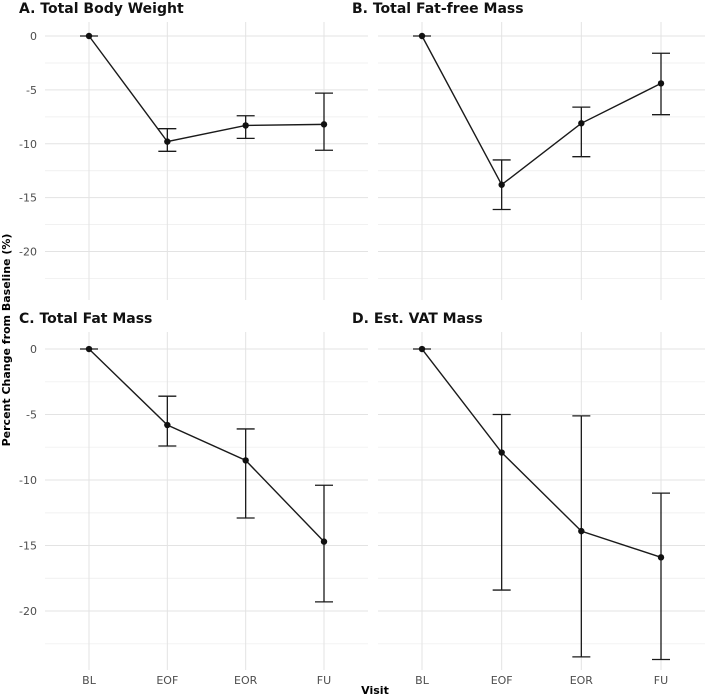 The height and width of the screenshot is (699, 709). Describe the element at coordinates (85, 319) in the screenshot. I see `panel-title: C. Total Fat Mass` at that location.